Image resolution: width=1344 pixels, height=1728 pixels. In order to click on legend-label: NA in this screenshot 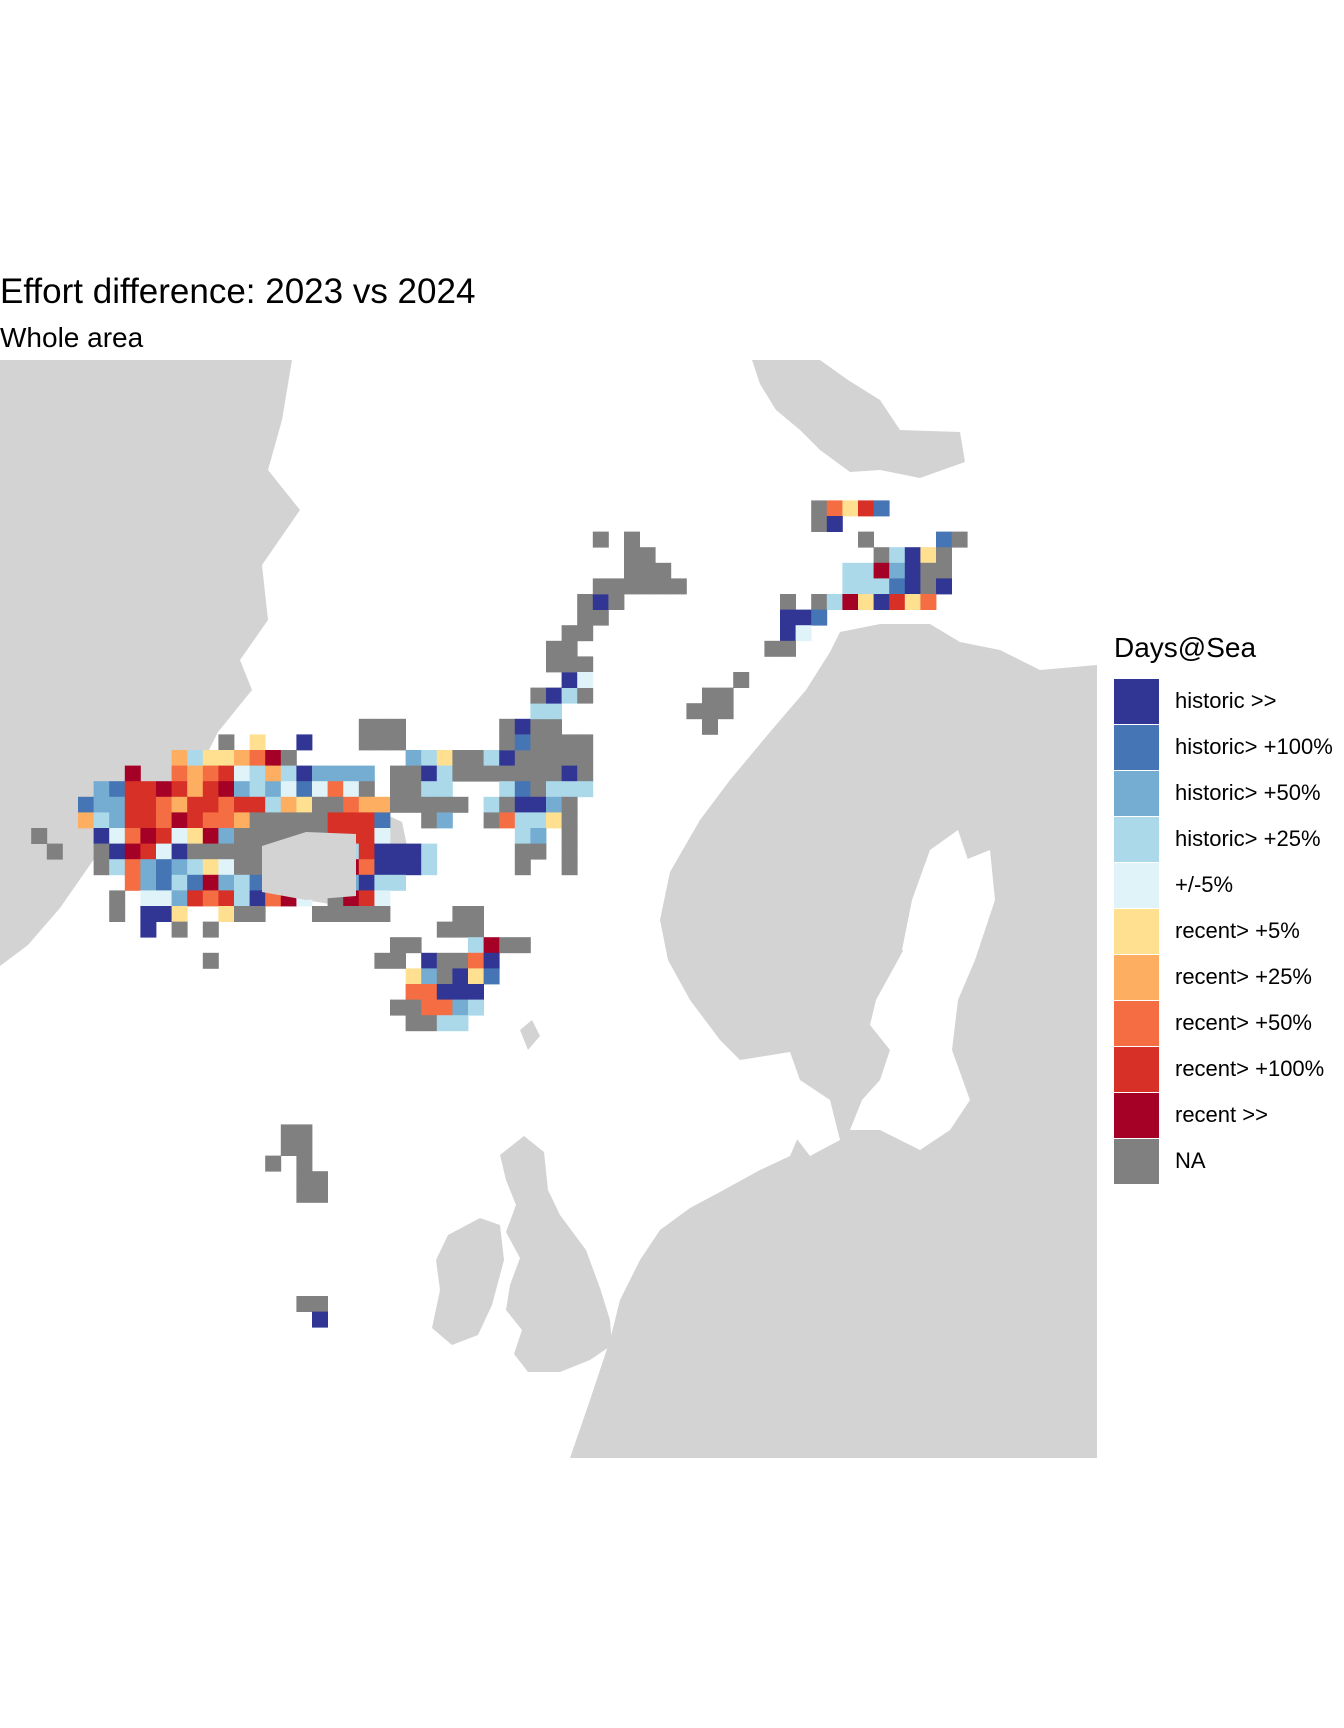, I will do `click(1190, 1160)`.